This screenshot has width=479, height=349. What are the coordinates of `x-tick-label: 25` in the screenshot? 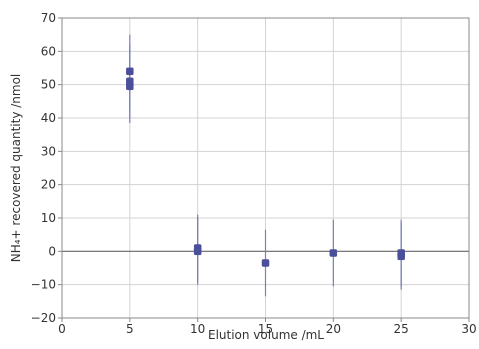 It's located at (401, 329).